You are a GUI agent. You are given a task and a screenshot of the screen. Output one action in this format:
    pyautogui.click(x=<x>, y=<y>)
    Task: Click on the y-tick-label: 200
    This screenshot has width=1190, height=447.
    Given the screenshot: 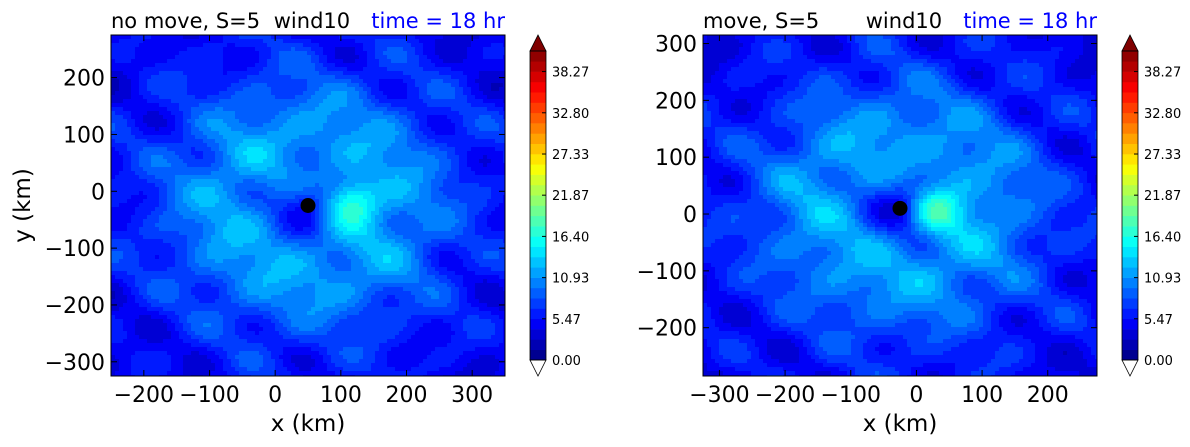 What is the action you would take?
    pyautogui.click(x=676, y=101)
    